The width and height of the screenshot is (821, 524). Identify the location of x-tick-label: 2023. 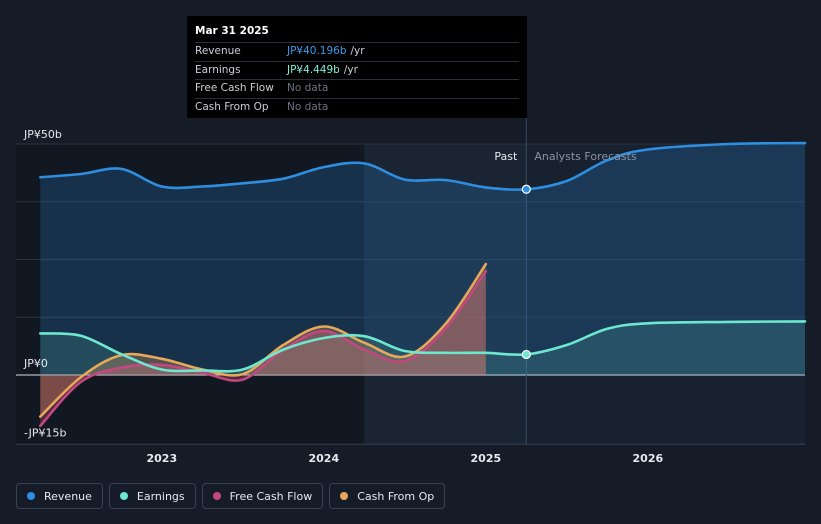
(161, 458).